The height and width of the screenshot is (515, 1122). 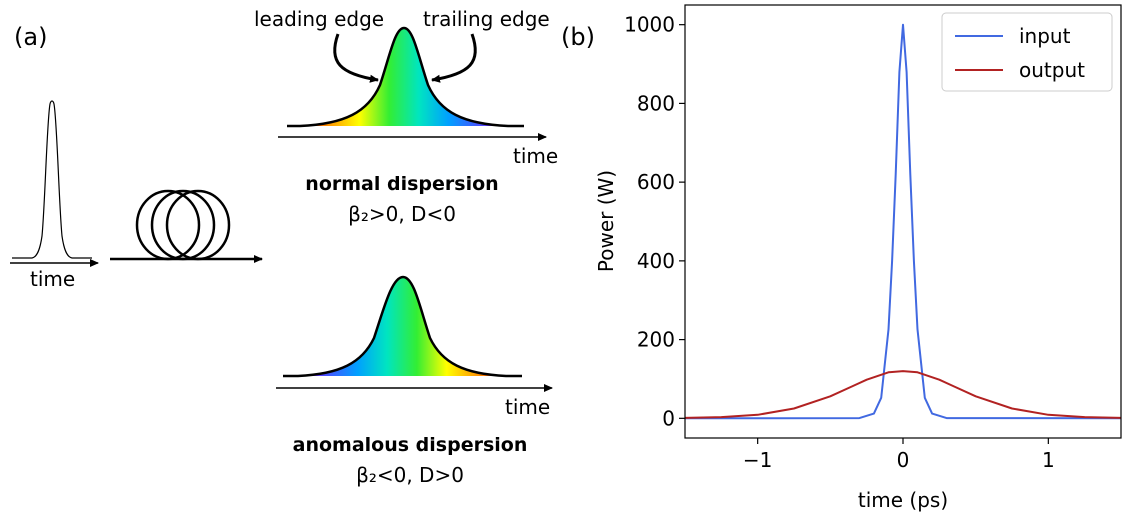 What do you see at coordinates (1052, 70) in the screenshot?
I see `legend-label-output: output` at bounding box center [1052, 70].